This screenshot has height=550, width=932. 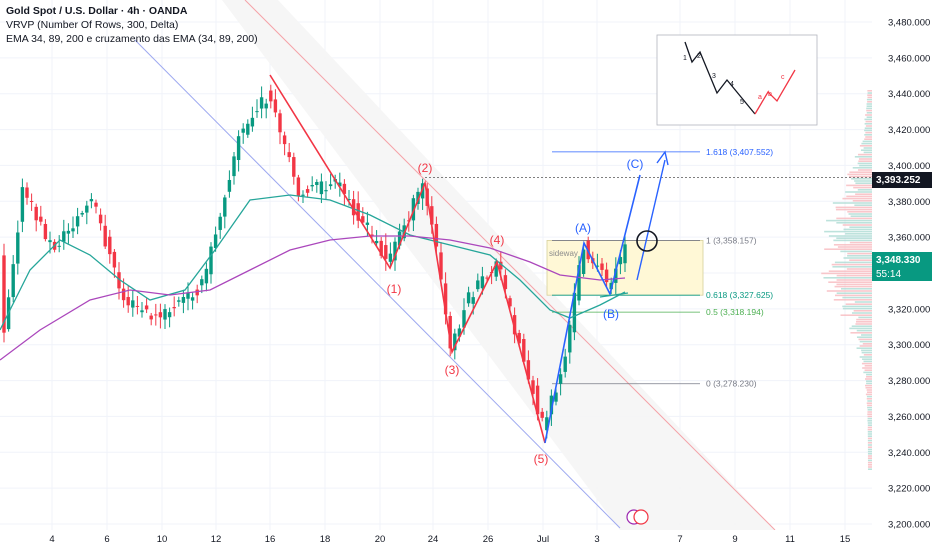 I want to click on time-tick-label: 3, so click(x=596, y=539).